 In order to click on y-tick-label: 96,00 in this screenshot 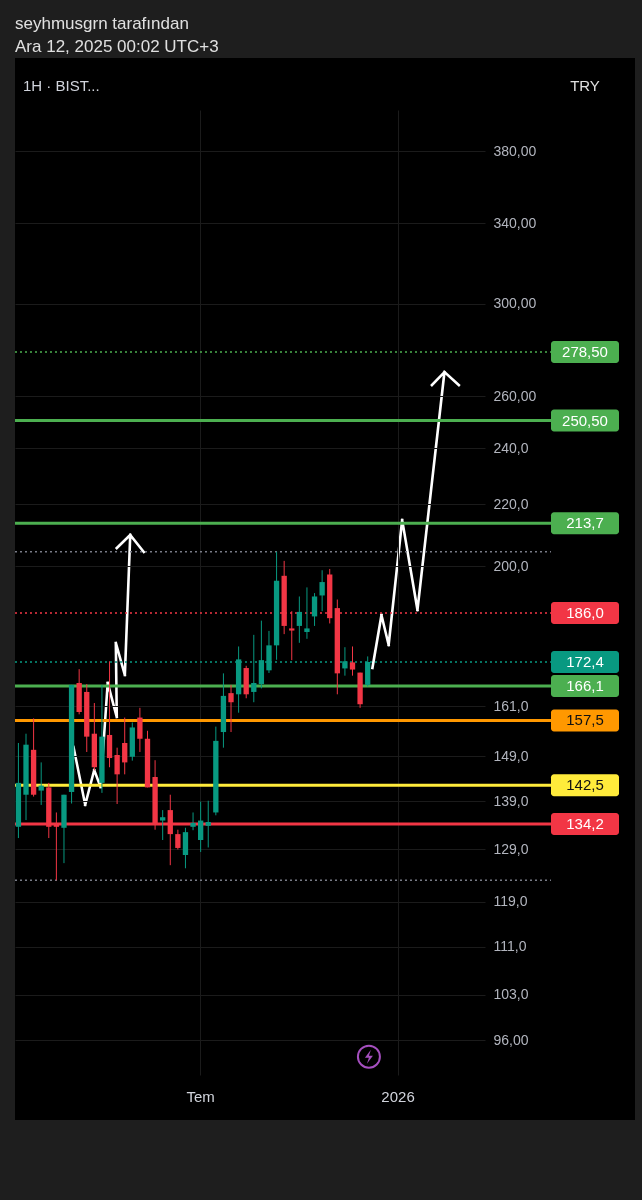, I will do `click(511, 1039)`.